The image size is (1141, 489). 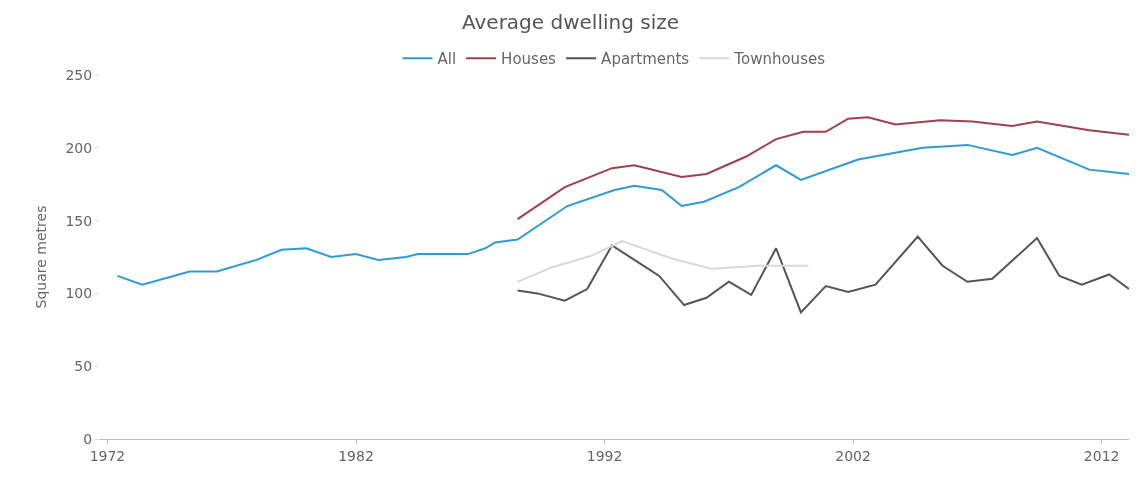 I want to click on x-tick-label: 1972, so click(x=107, y=455).